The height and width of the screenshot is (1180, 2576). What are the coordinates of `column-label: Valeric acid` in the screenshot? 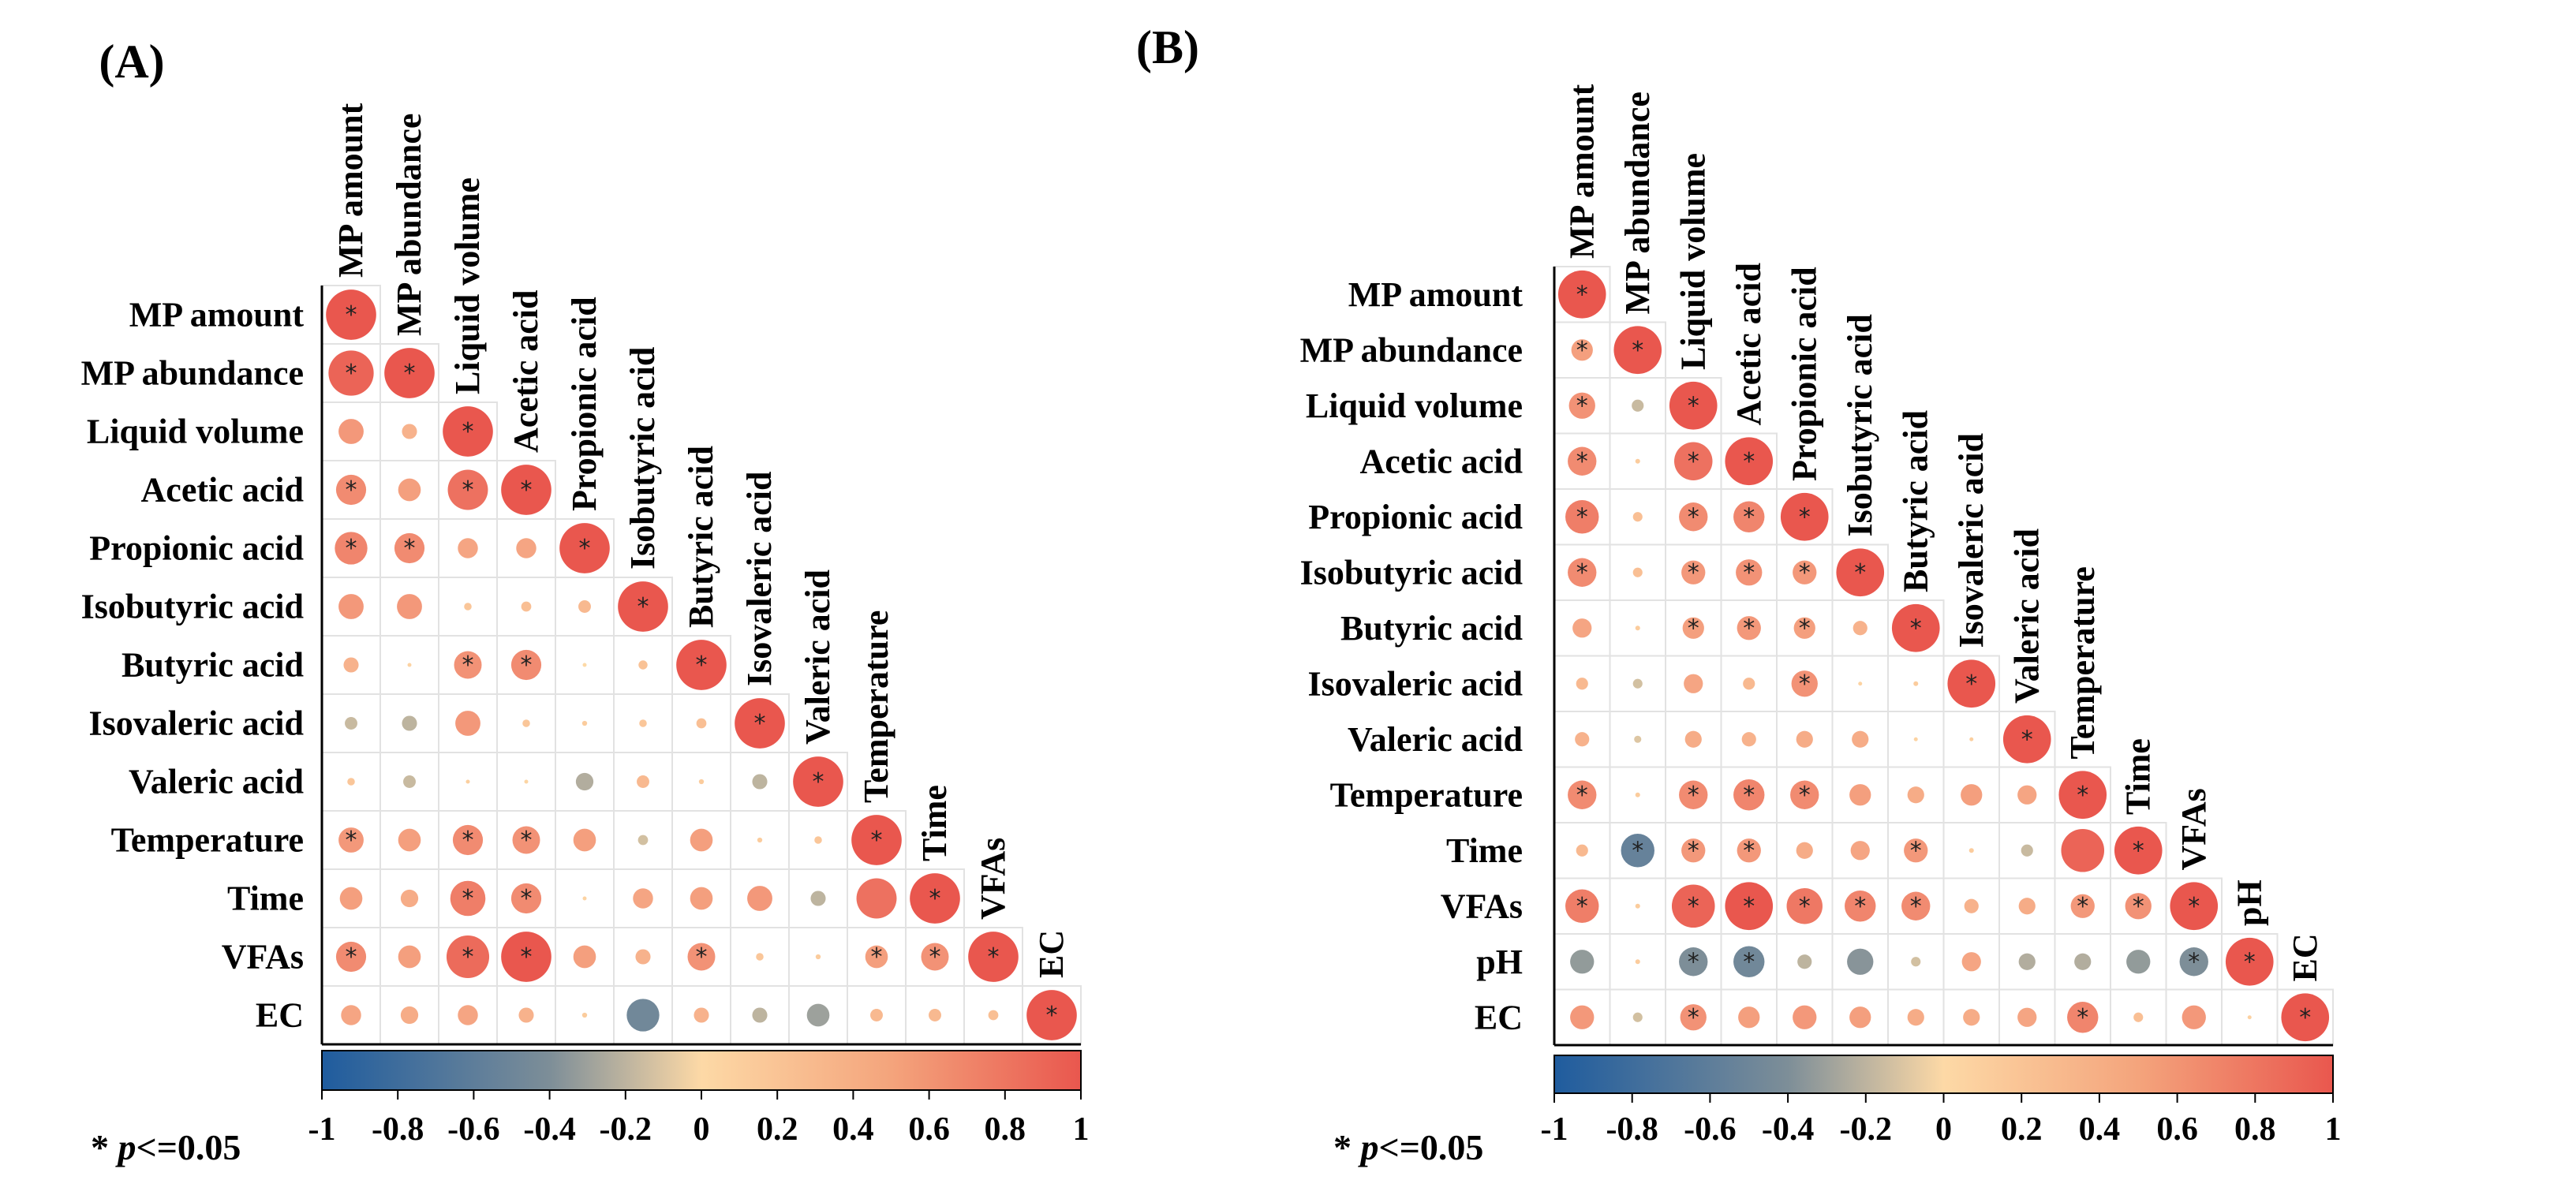 It's located at (817, 657).